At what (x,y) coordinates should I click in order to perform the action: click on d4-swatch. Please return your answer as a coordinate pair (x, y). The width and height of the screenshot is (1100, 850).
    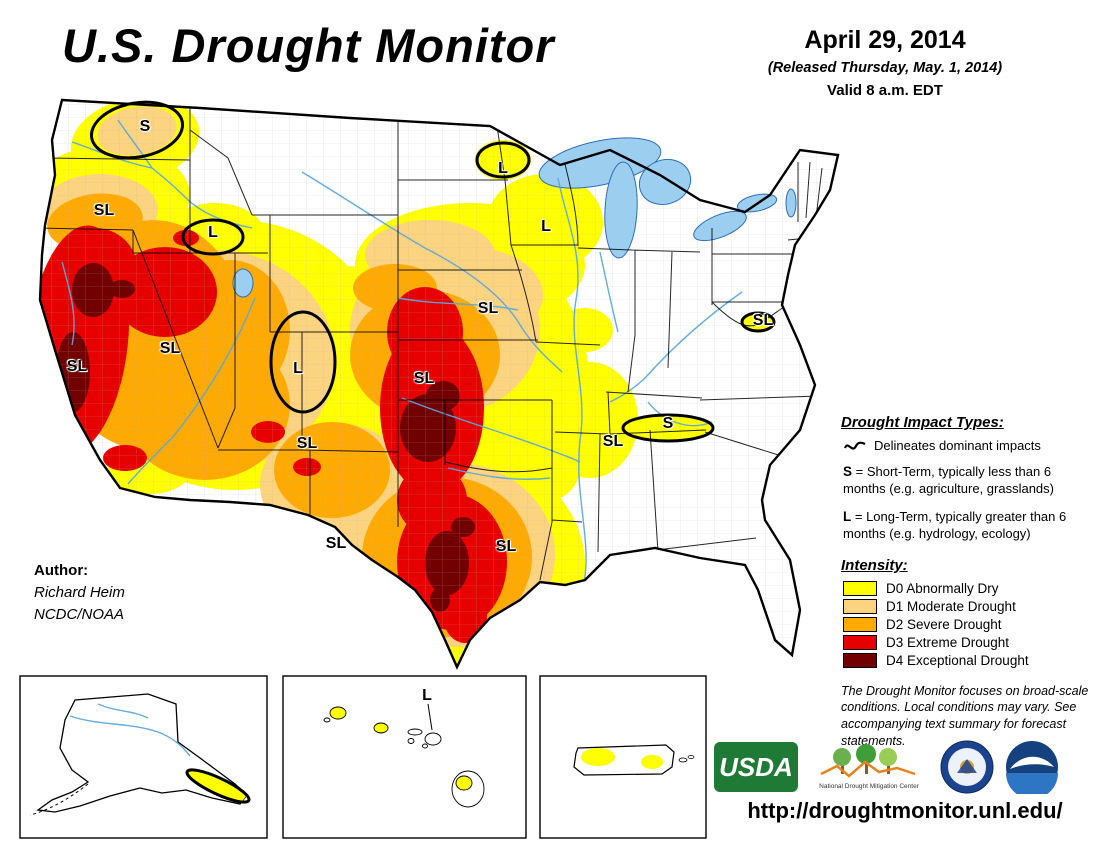
    Looking at the image, I should click on (860, 660).